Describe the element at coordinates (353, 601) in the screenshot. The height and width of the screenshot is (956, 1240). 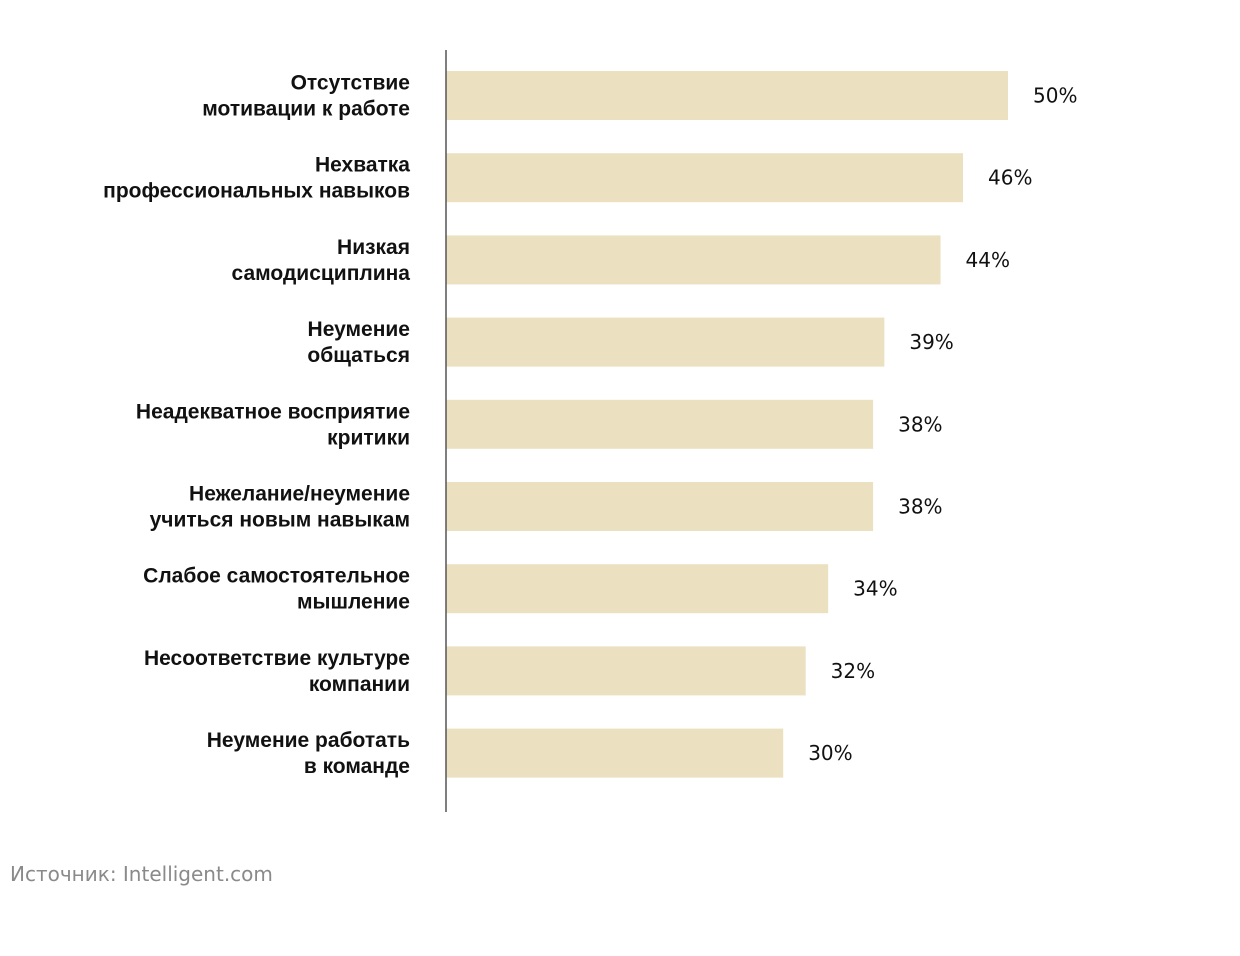
I see `category-label-line: мышление` at that location.